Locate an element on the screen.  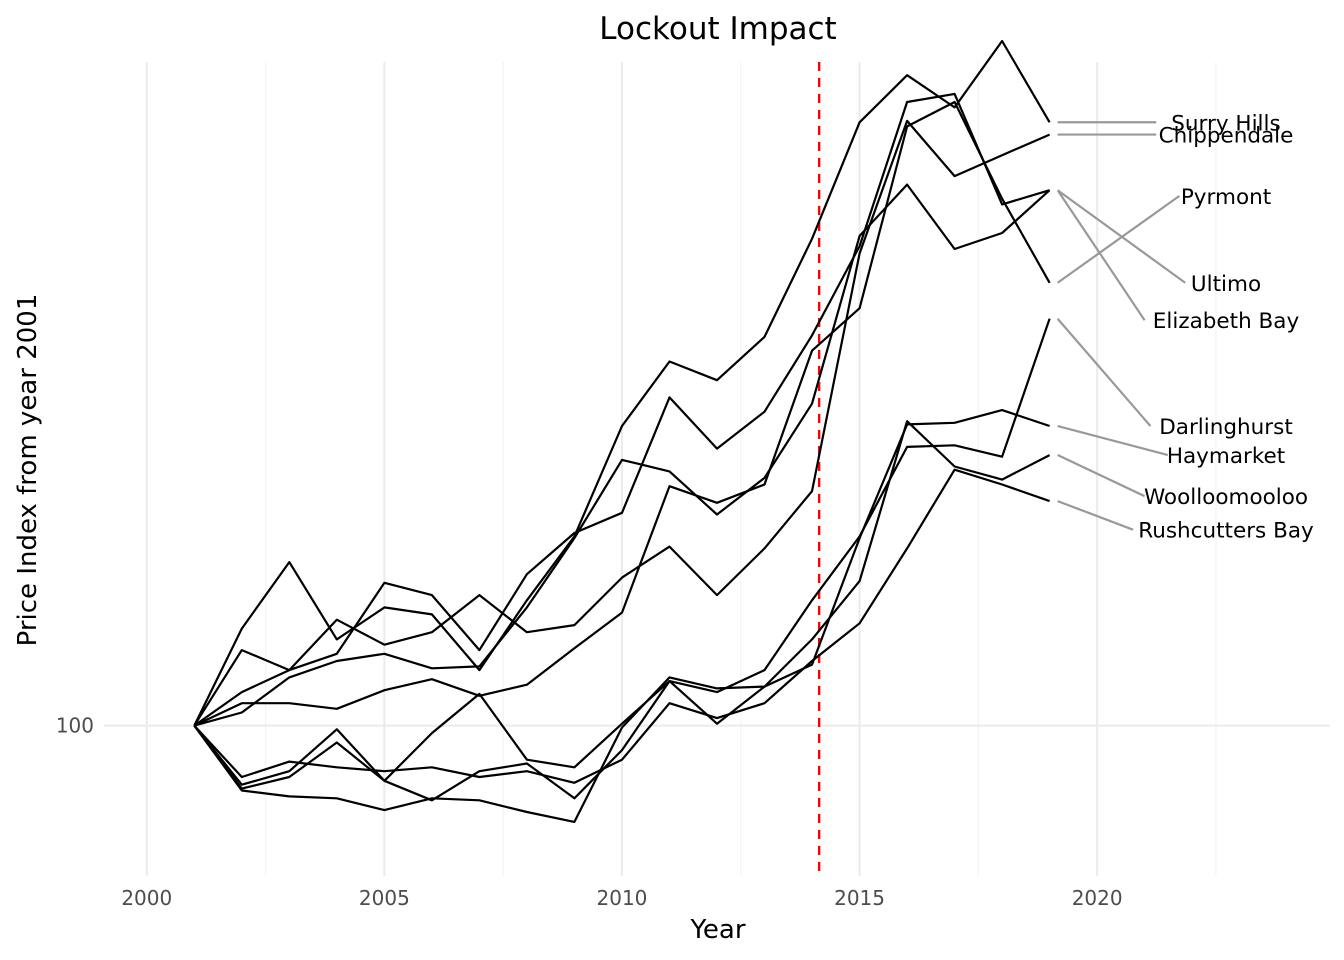
label-leader-ultimo is located at coordinates (1121, 236).